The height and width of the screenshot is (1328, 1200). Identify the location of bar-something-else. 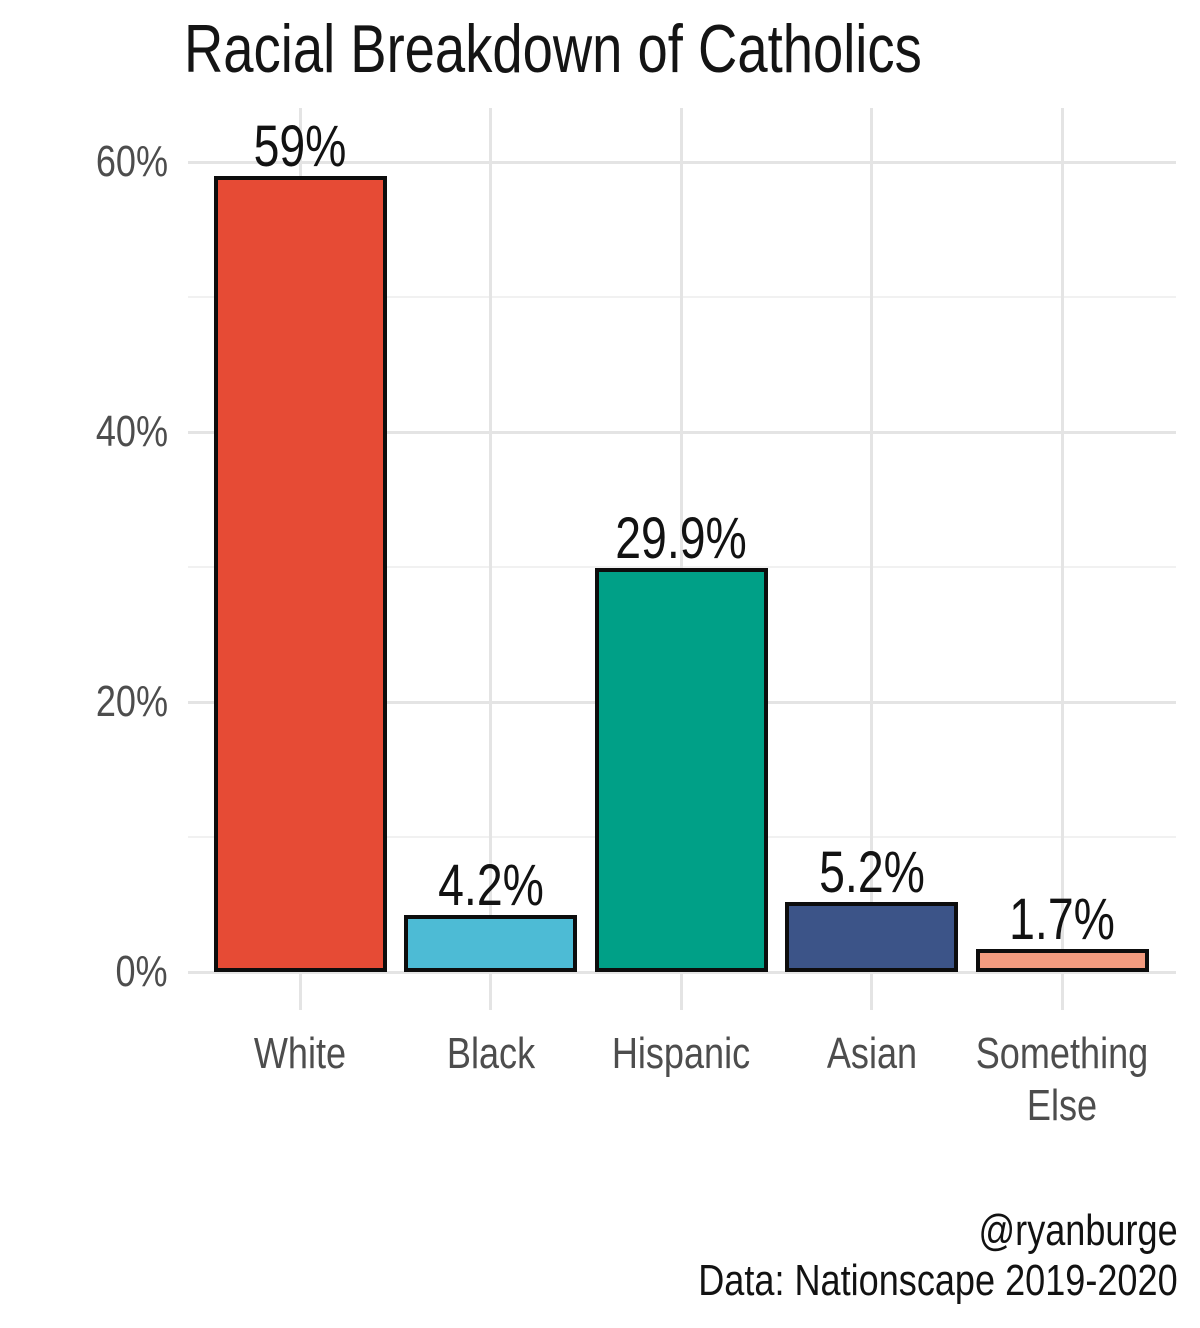
(1062, 960).